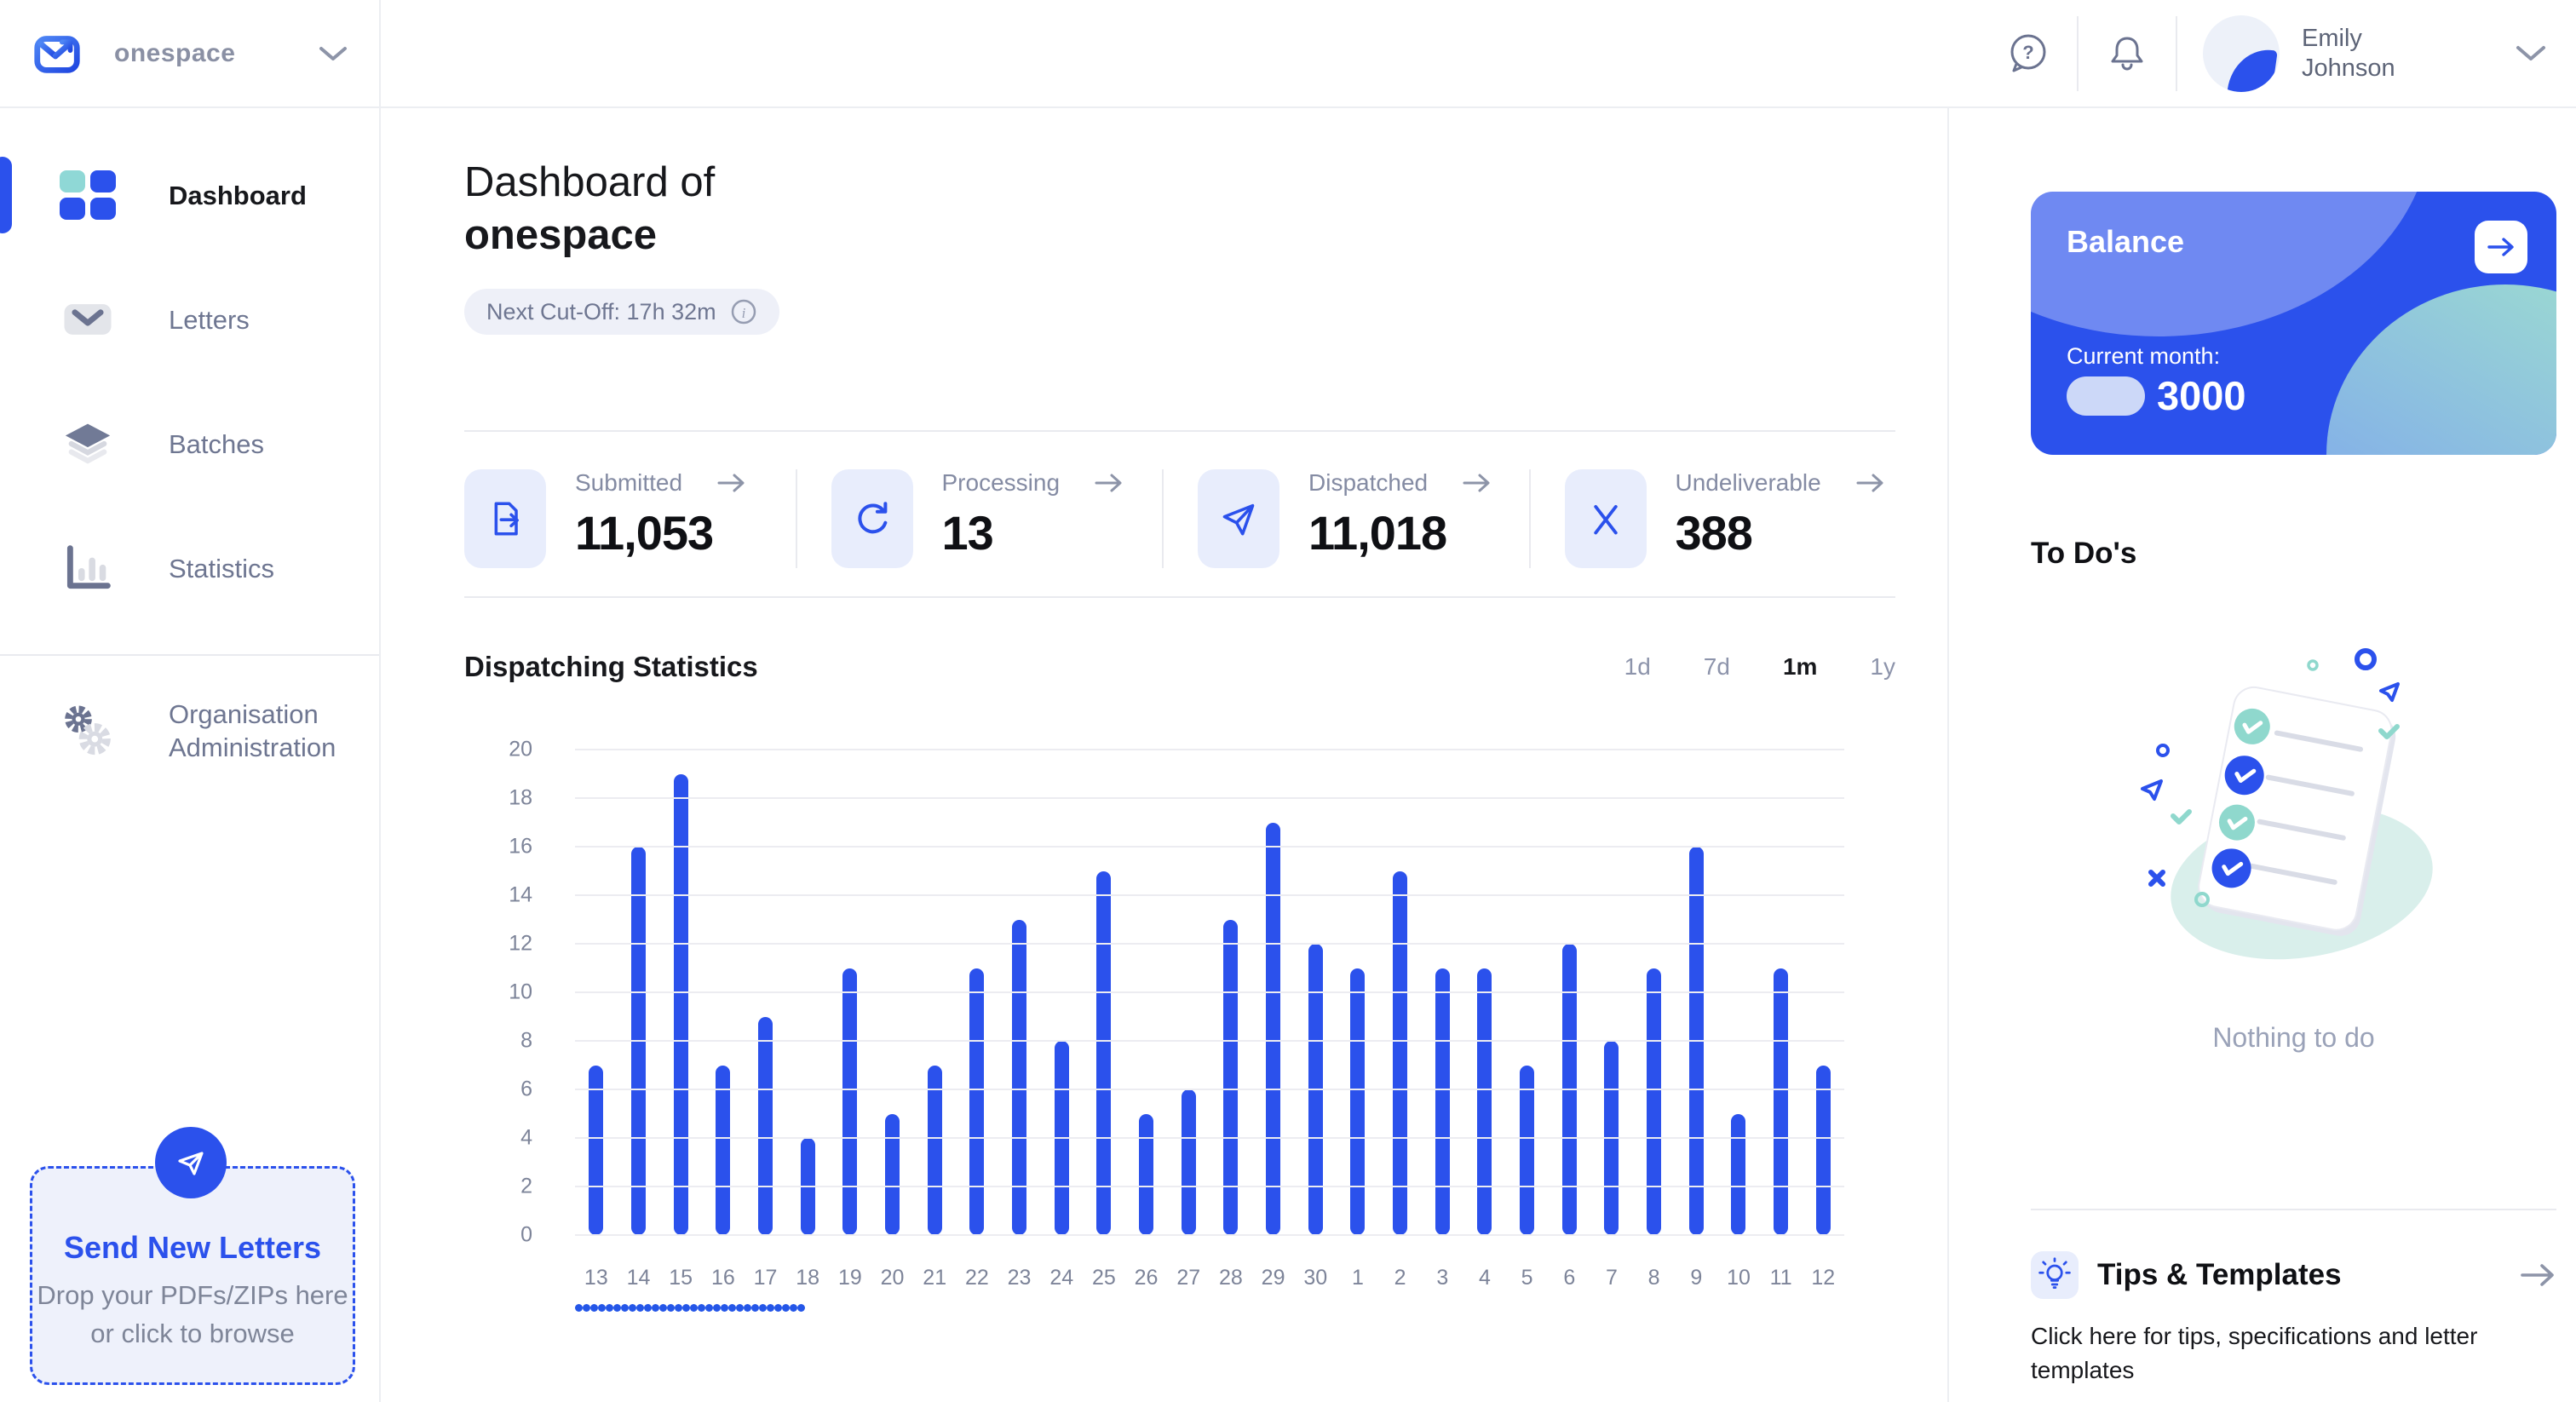  Describe the element at coordinates (2293, 1275) in the screenshot. I see `tips-templates-link: Tips & Templates` at that location.